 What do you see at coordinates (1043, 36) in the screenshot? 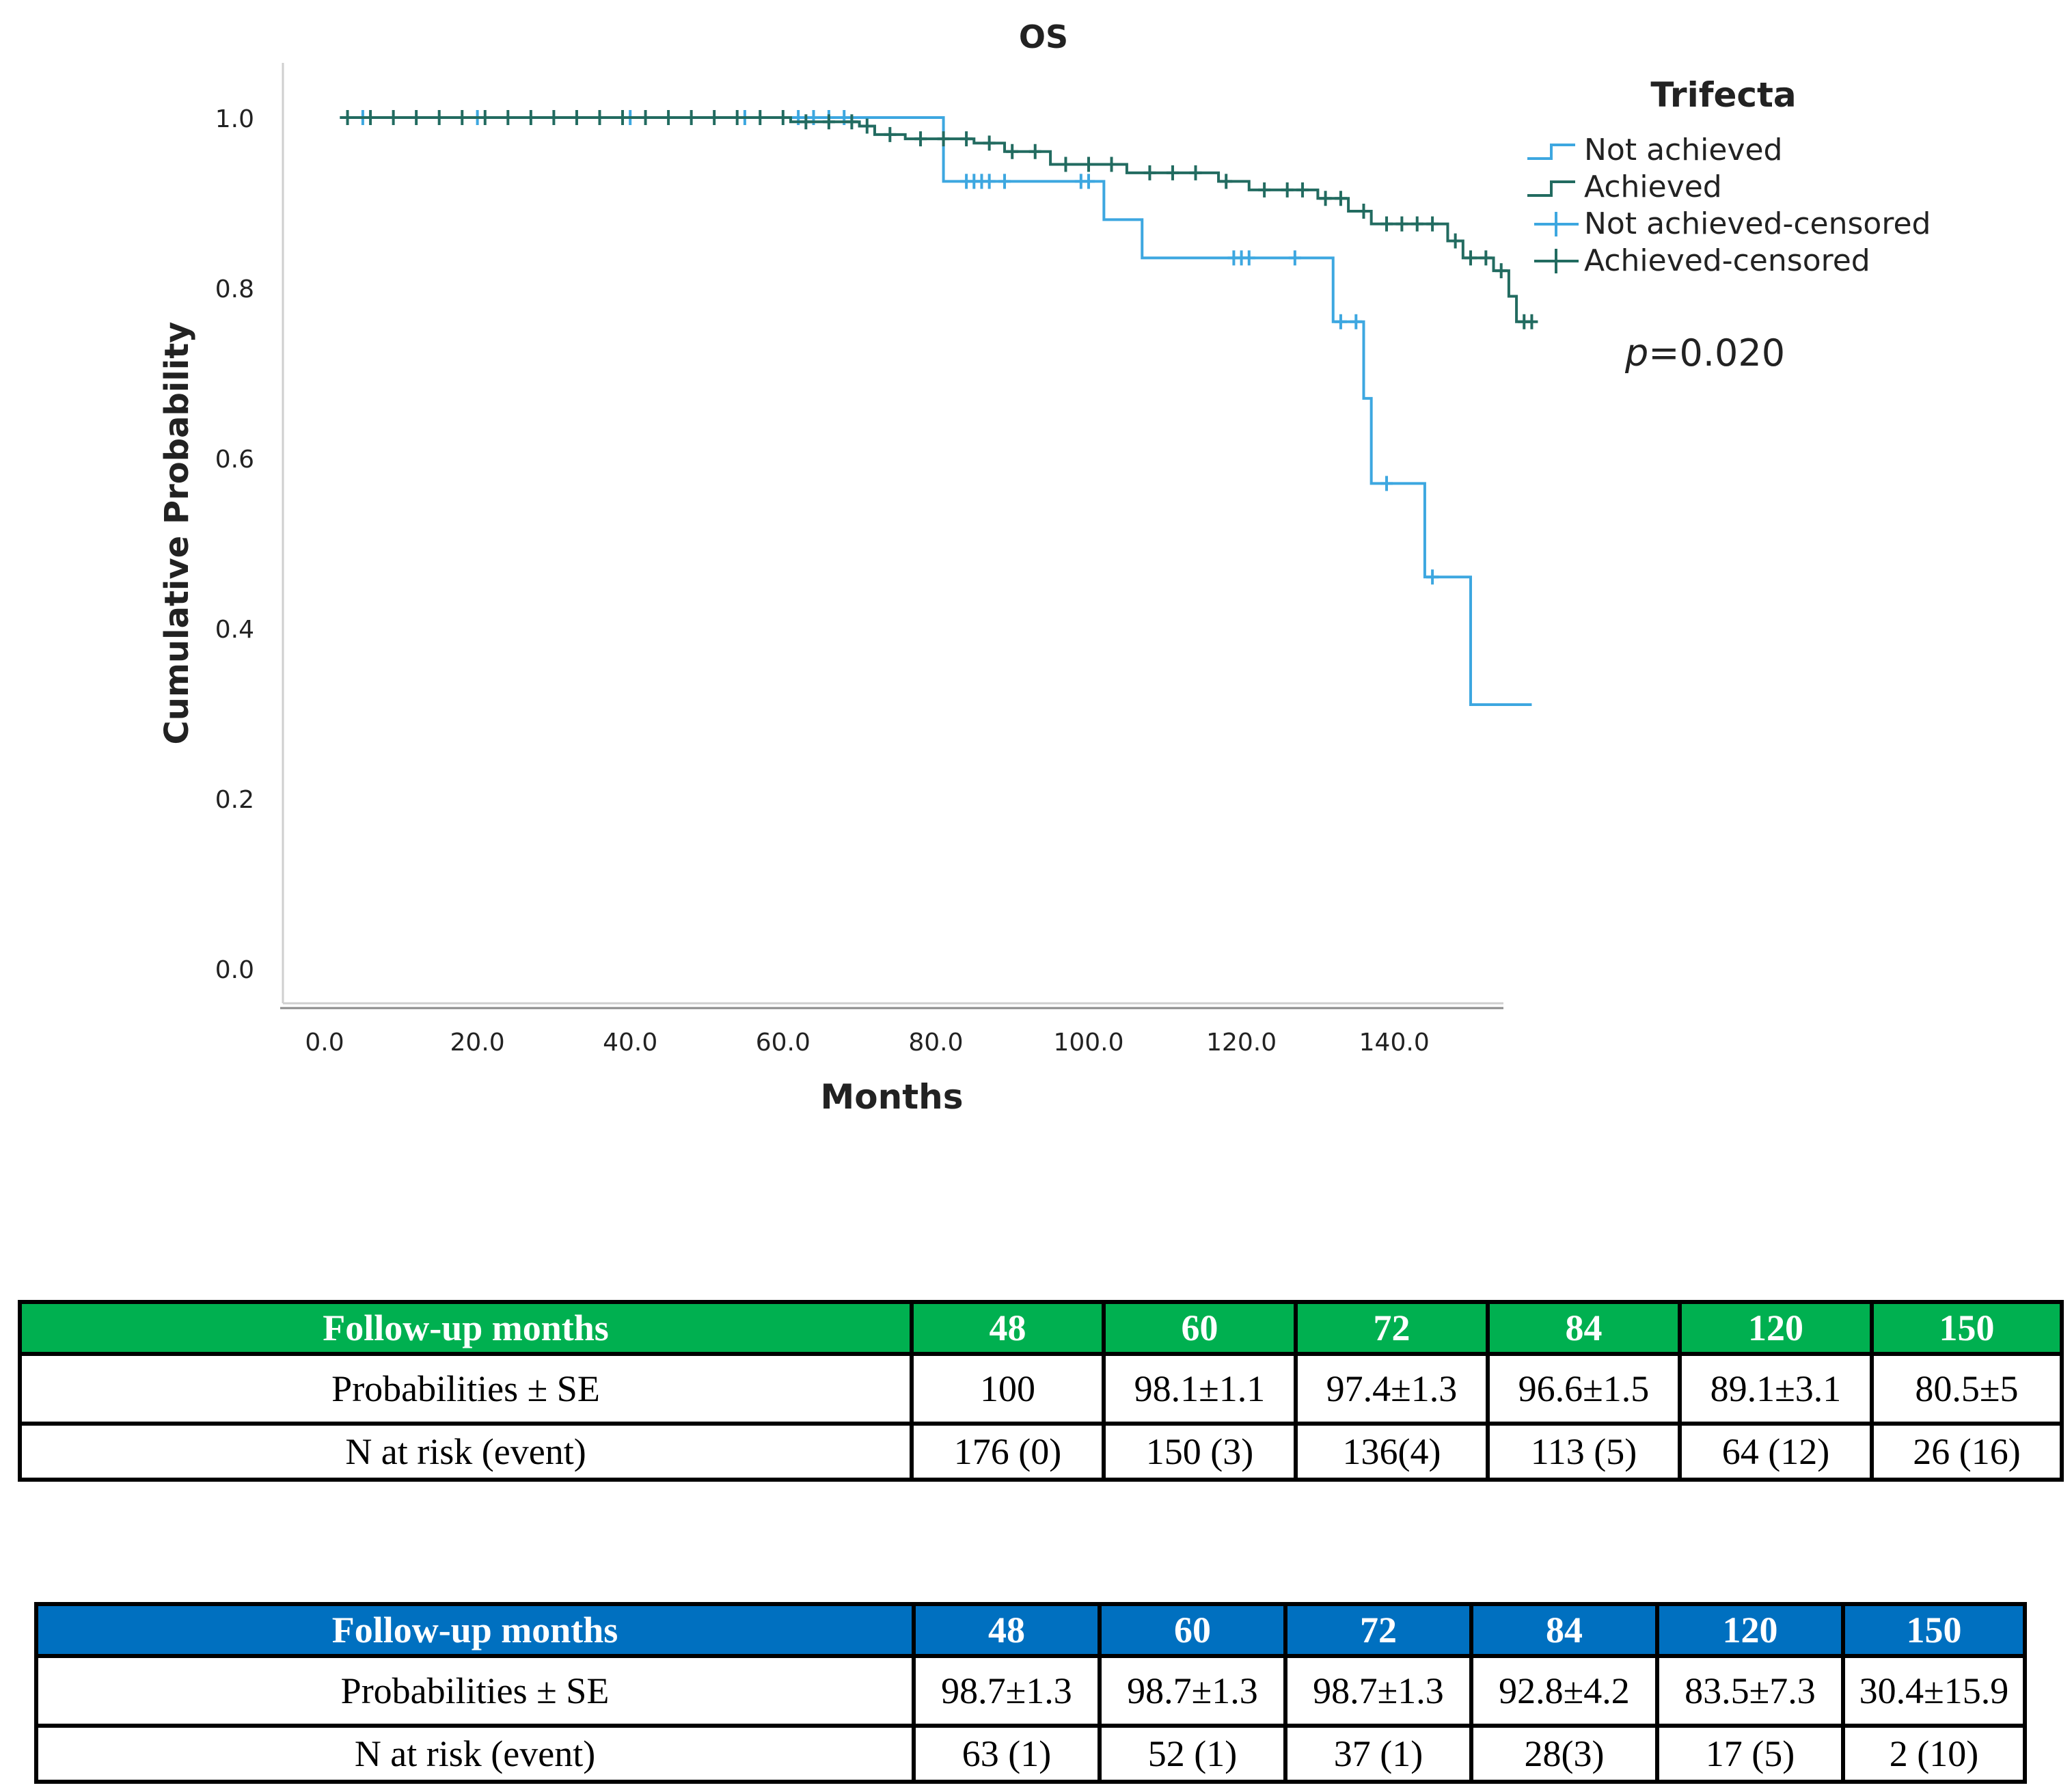
I see `chart-title: OS` at bounding box center [1043, 36].